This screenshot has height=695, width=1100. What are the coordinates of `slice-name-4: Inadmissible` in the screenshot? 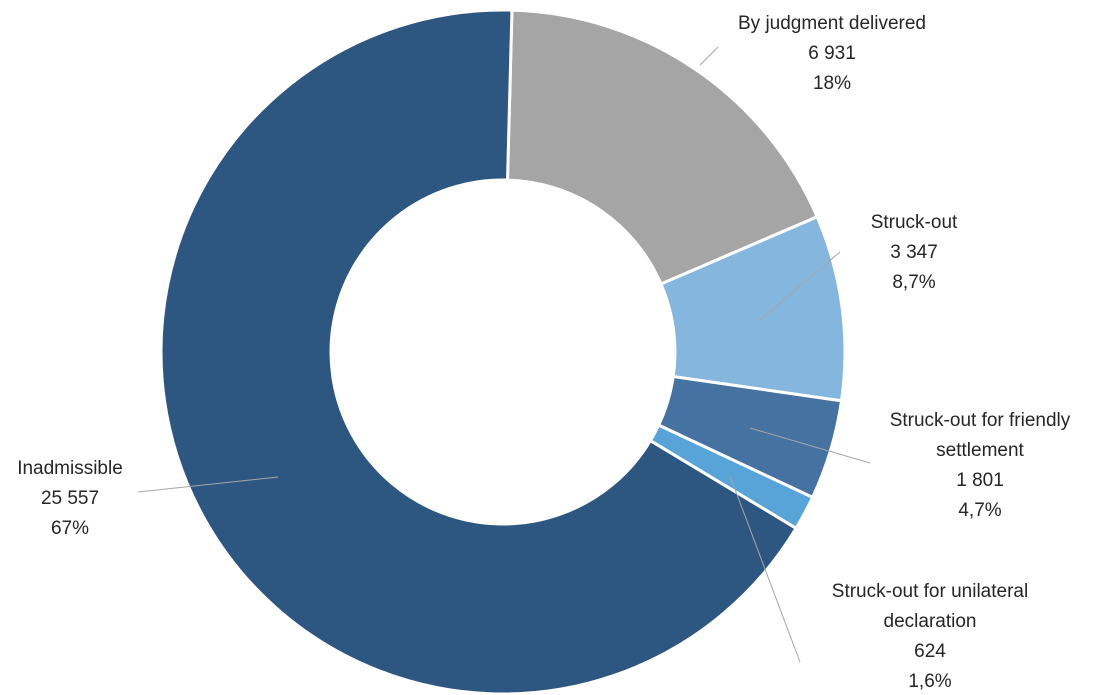 It's located at (70, 468).